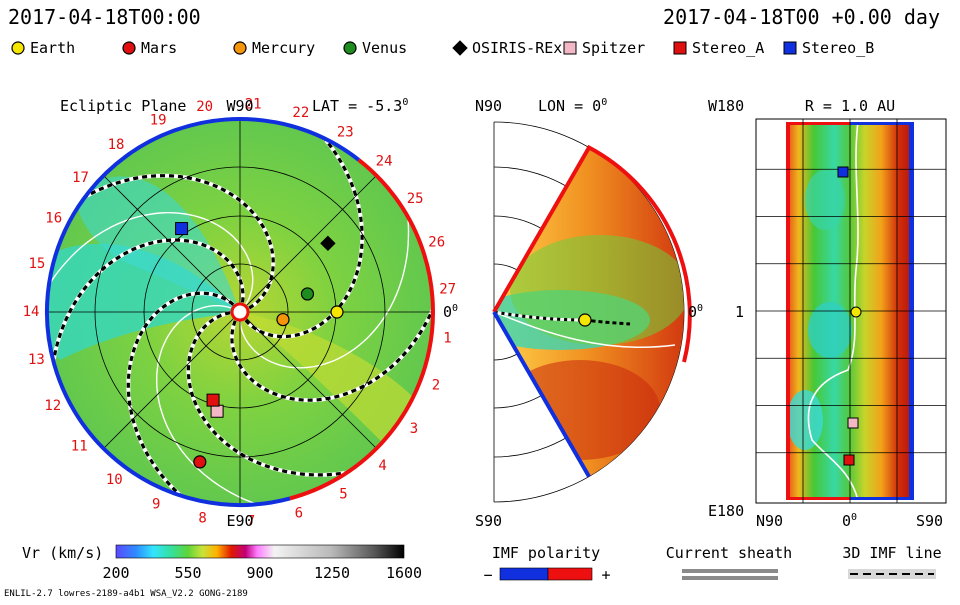 The image size is (960, 605). I want to click on date-right: 2017-04-18T00 +0.00 day, so click(801, 17).